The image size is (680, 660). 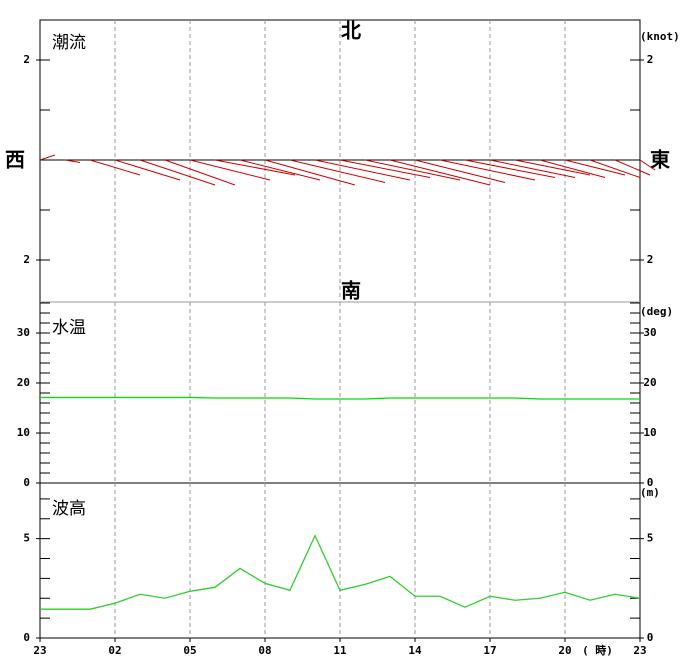 I want to click on x-axis-label: ( 時), so click(x=597, y=650).